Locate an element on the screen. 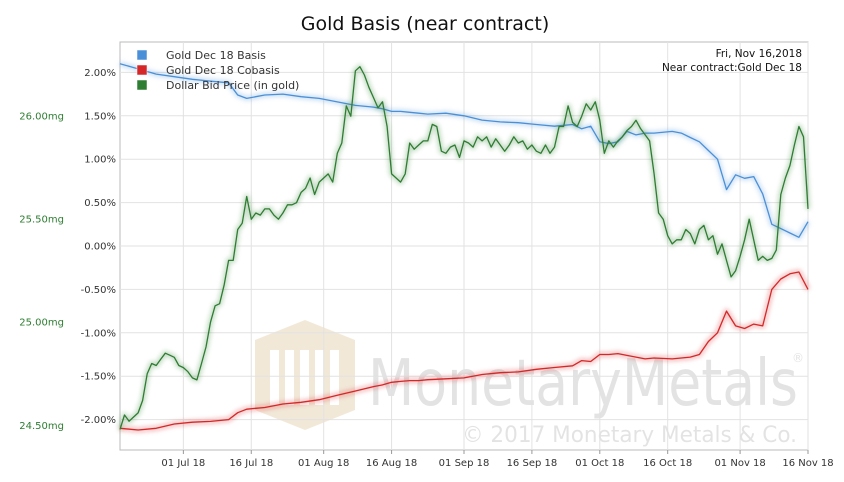 The height and width of the screenshot is (482, 844). legend-item: Dollar Bid Price (in gold) is located at coordinates (217, 85).